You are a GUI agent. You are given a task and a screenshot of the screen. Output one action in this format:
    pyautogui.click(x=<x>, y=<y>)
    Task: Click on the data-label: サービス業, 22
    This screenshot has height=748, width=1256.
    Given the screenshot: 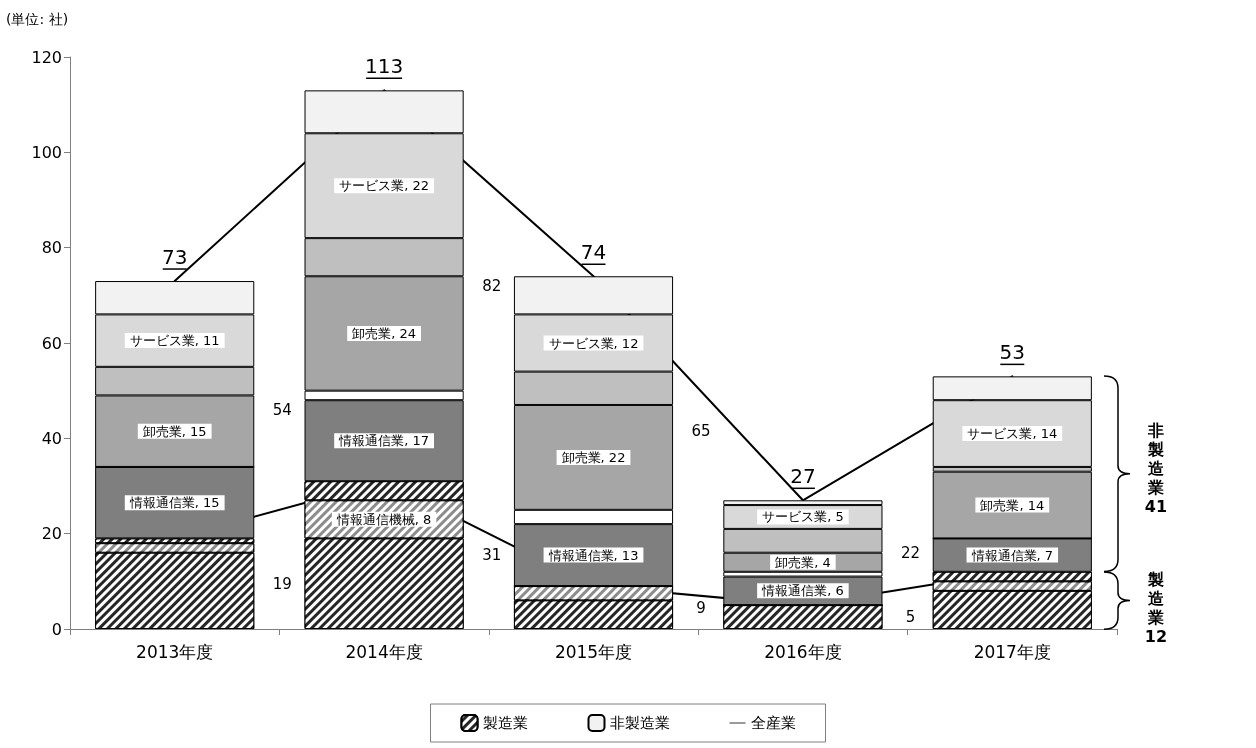 What is the action you would take?
    pyautogui.click(x=384, y=186)
    